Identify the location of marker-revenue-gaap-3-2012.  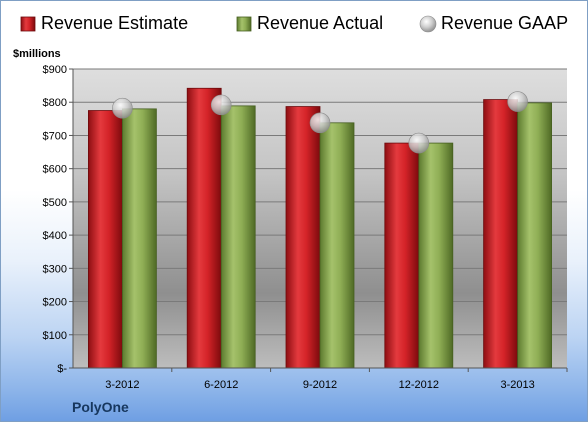
(122, 108).